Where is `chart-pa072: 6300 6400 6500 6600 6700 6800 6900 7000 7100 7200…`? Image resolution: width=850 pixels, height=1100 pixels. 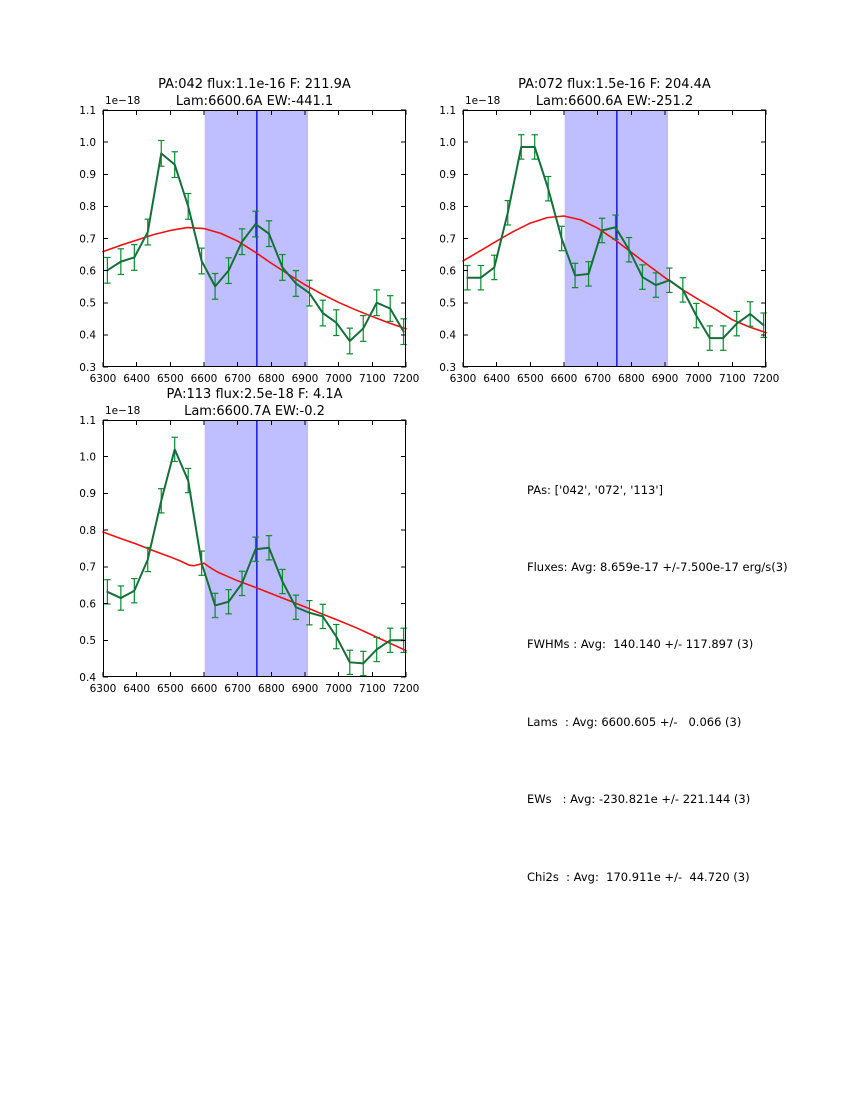
chart-pa072: 6300 6400 6500 6600 6700 6800 6900 7000 7100 7200… is located at coordinates (609, 231).